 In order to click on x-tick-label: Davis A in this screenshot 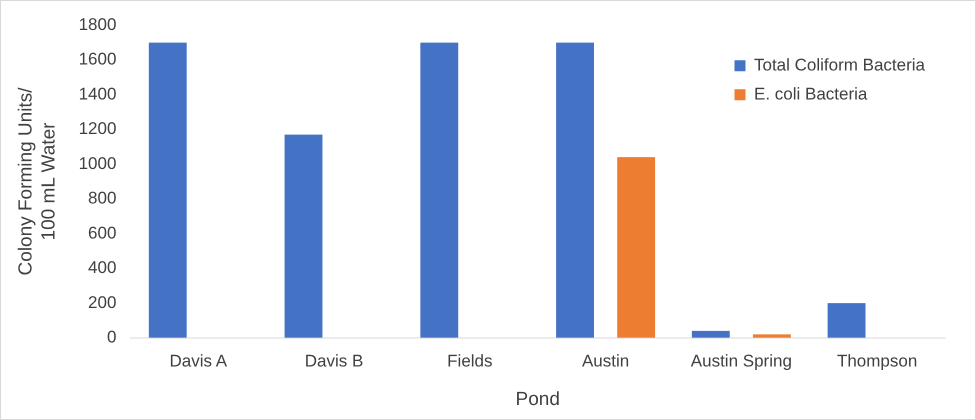, I will do `click(198, 361)`.